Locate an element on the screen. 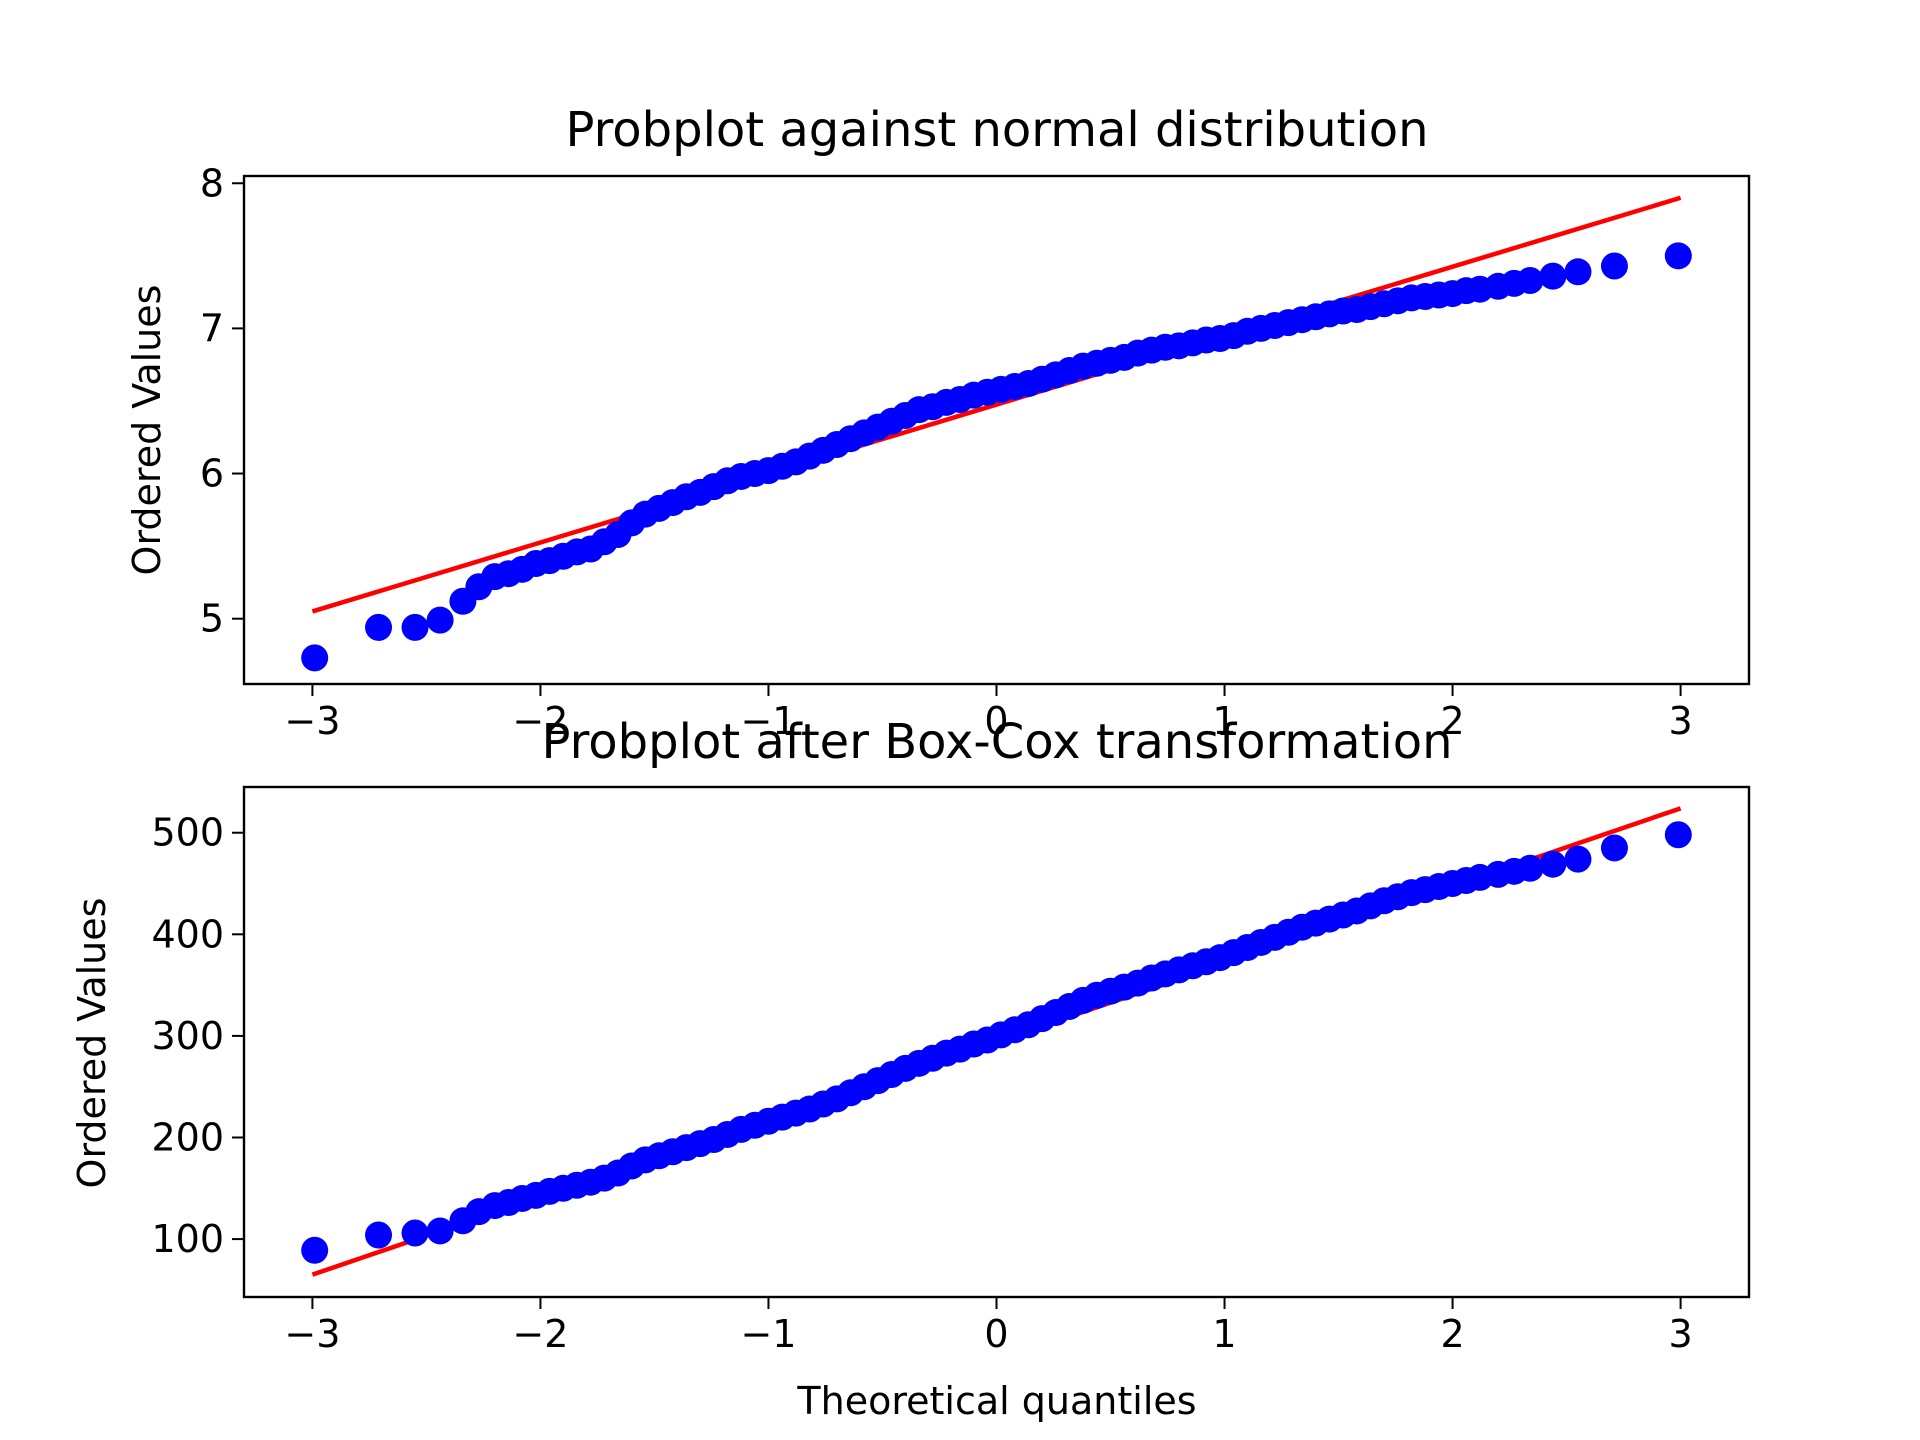  y-tick-label: 200 is located at coordinates (187, 1137).